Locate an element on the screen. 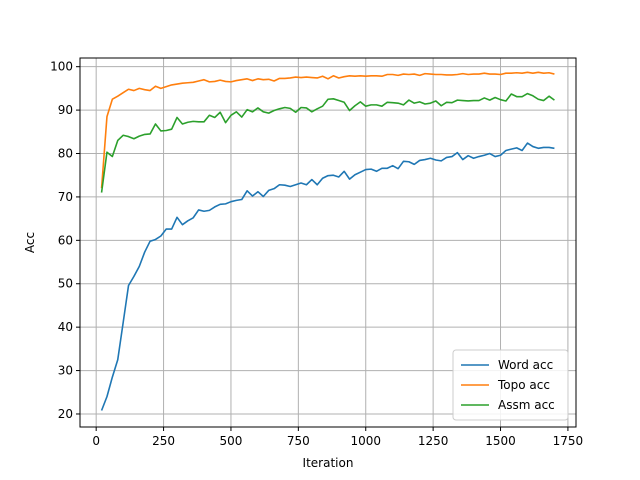 This screenshot has width=640, height=480. legend-label: Word acc is located at coordinates (525, 365).